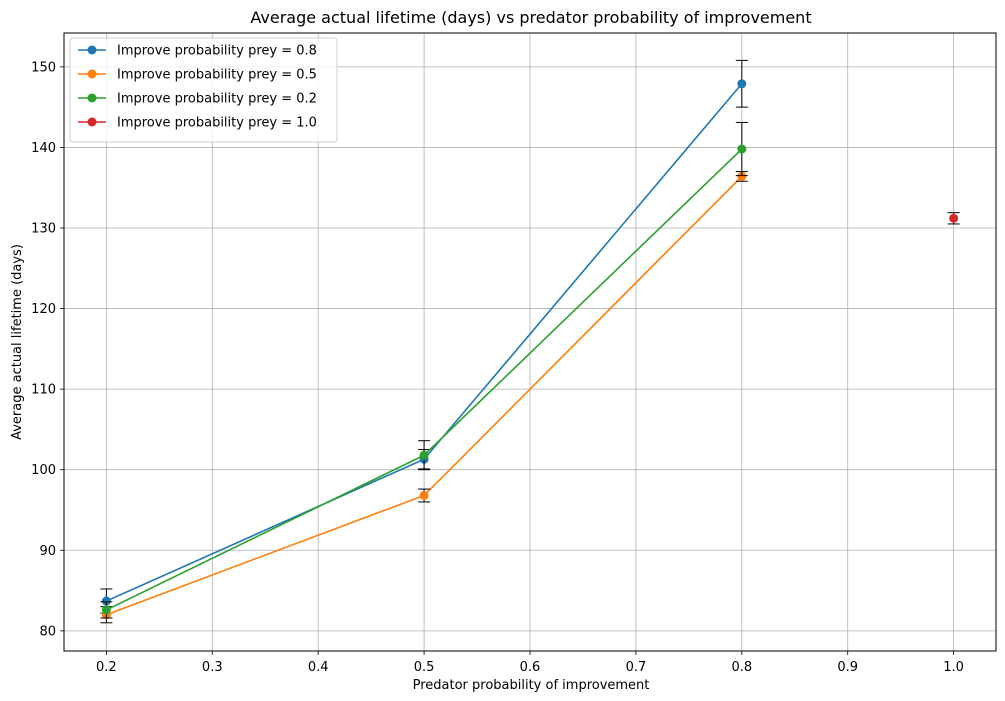  Describe the element at coordinates (47, 349) in the screenshot. I see `y-axis-ticks: 80 90 100 110 120 130 140 150` at that location.